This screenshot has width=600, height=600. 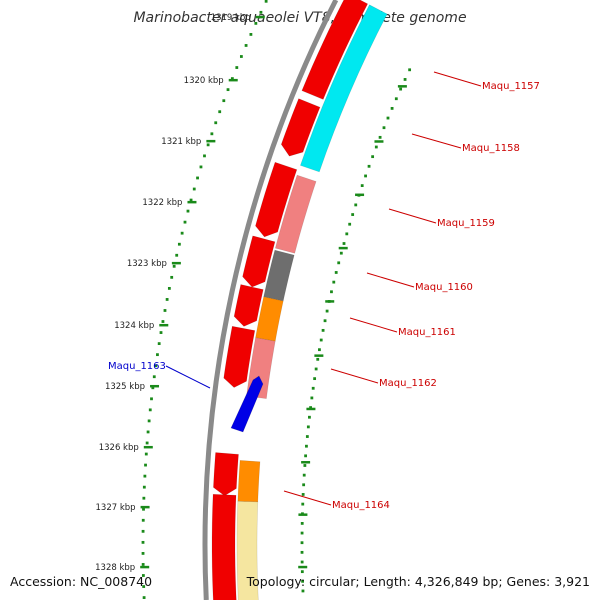 What do you see at coordinates (249, 481) in the screenshot?
I see `trna-block` at bounding box center [249, 481].